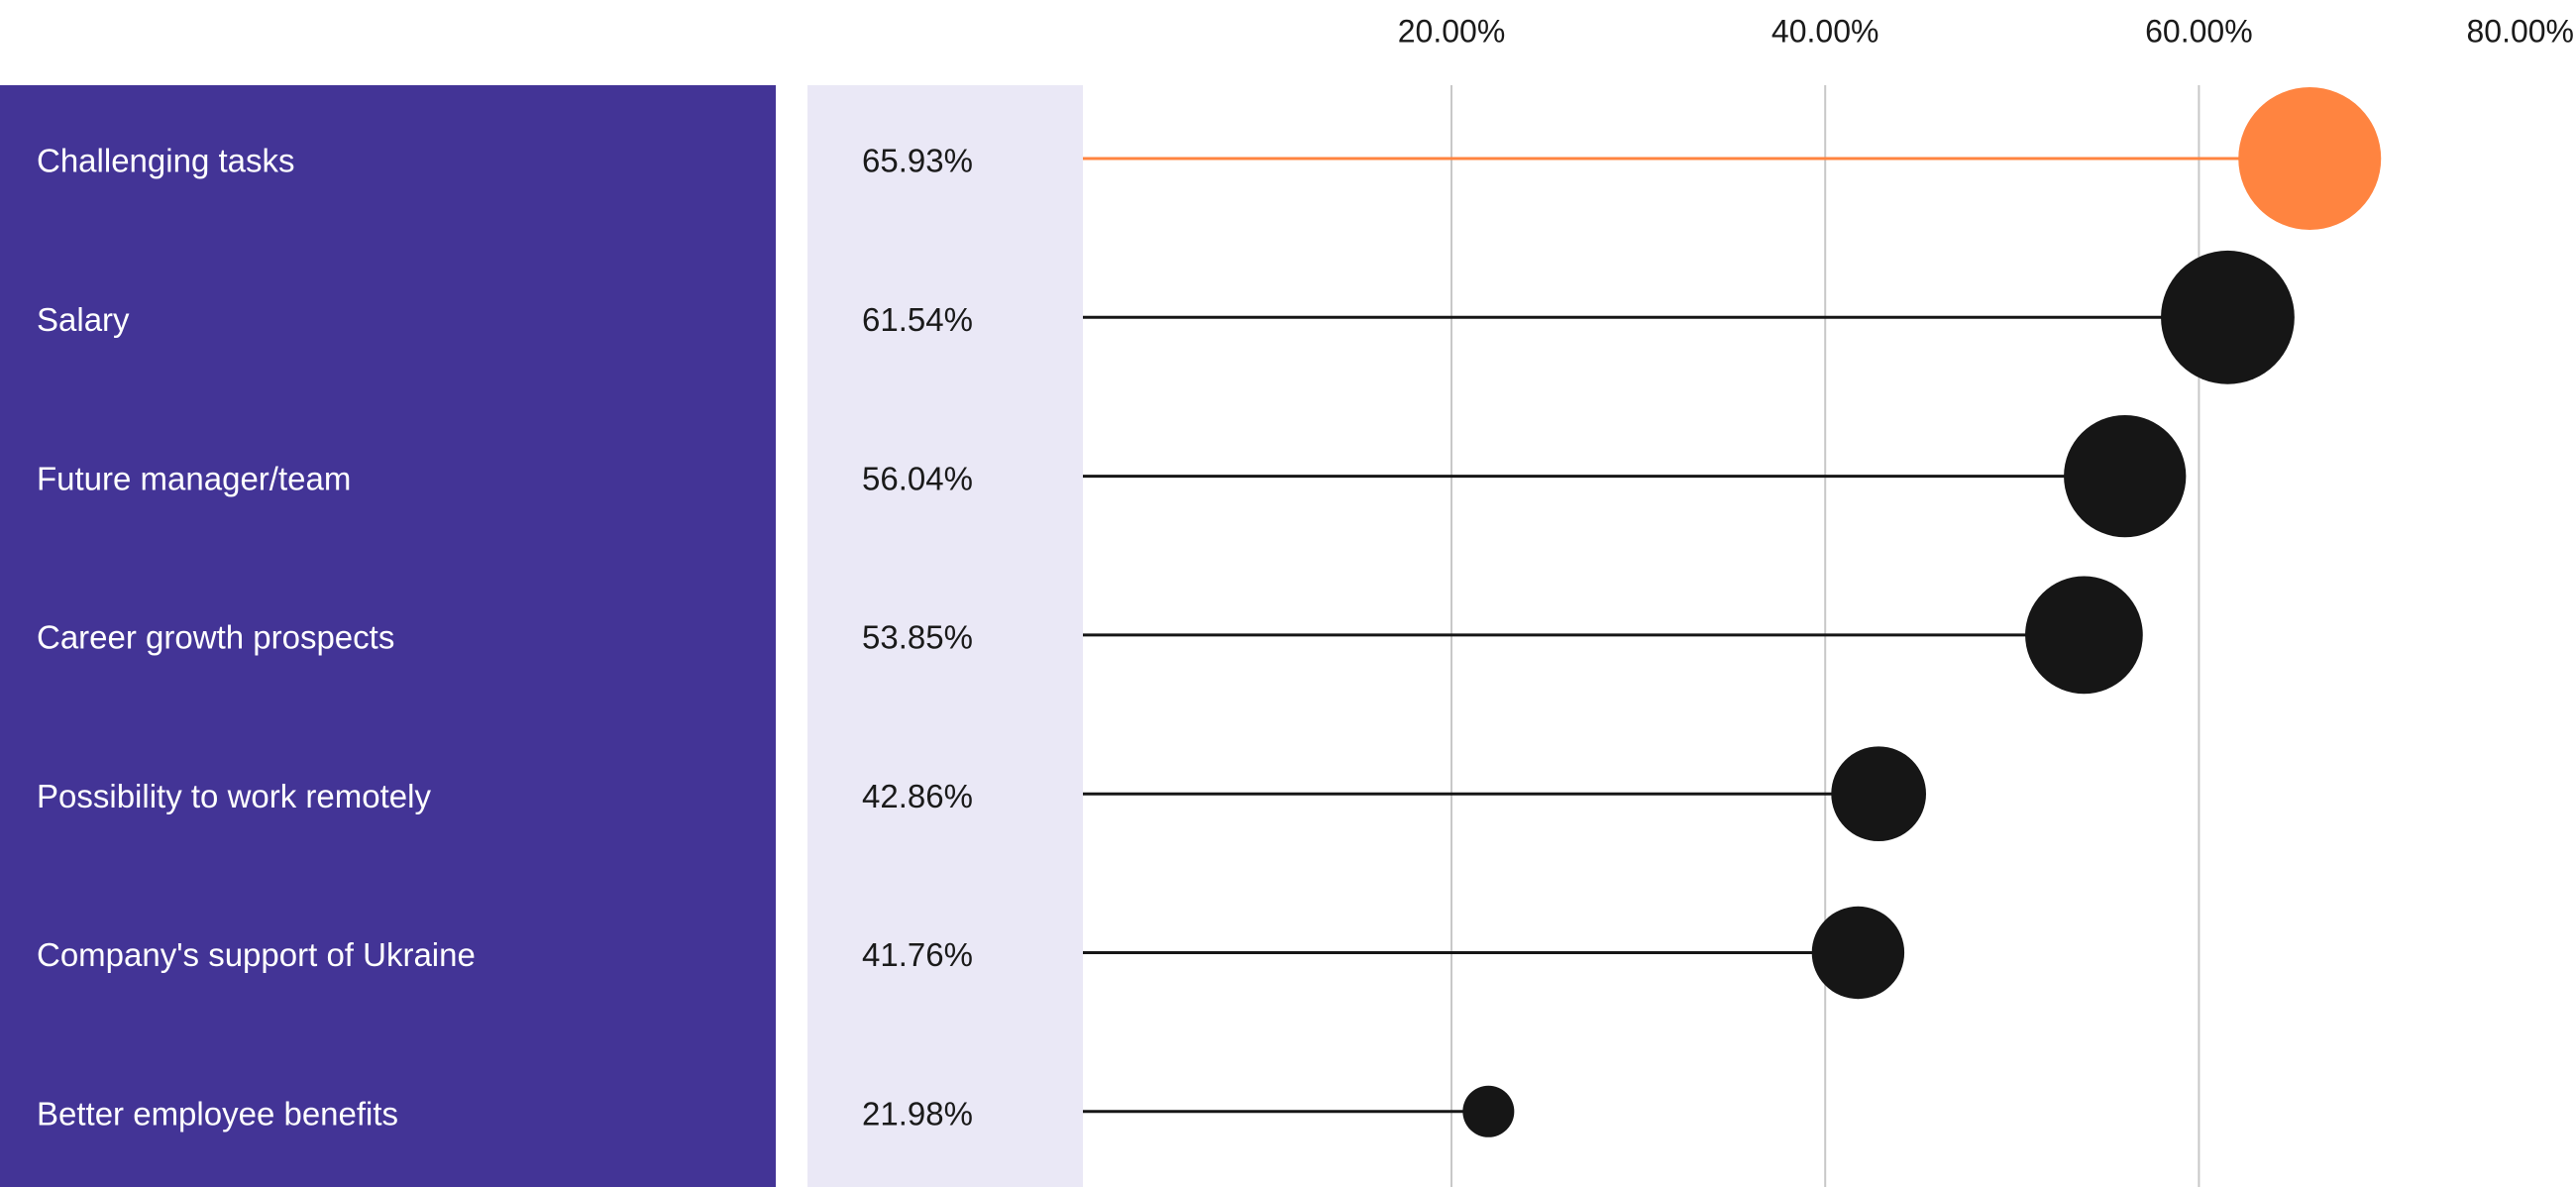 The width and height of the screenshot is (2576, 1187). What do you see at coordinates (215, 637) in the screenshot?
I see `category-label: Career growth prospects` at bounding box center [215, 637].